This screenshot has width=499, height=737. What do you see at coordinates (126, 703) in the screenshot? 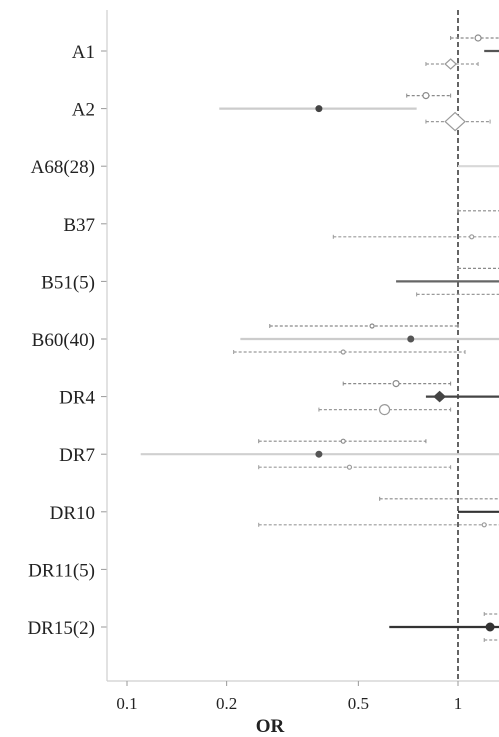
I see `x-tick-label: 0.1` at bounding box center [126, 703].